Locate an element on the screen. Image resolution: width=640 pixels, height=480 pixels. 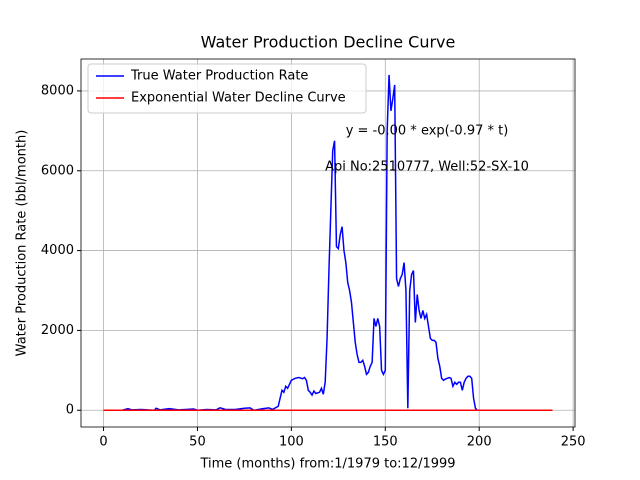
x-tick-label: 100 is located at coordinates (291, 442).